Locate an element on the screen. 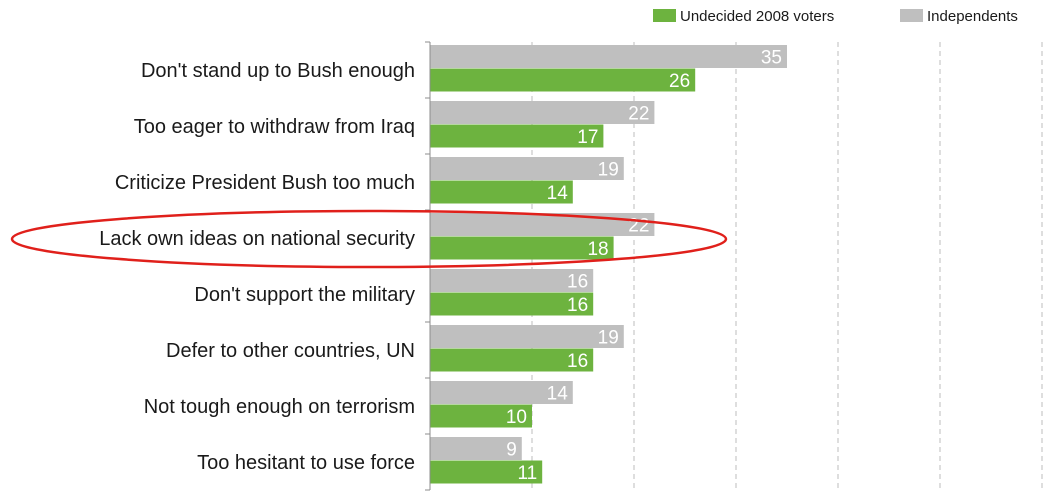 This screenshot has width=1048, height=493. legend-label: Undecided 2008 voters is located at coordinates (757, 16).